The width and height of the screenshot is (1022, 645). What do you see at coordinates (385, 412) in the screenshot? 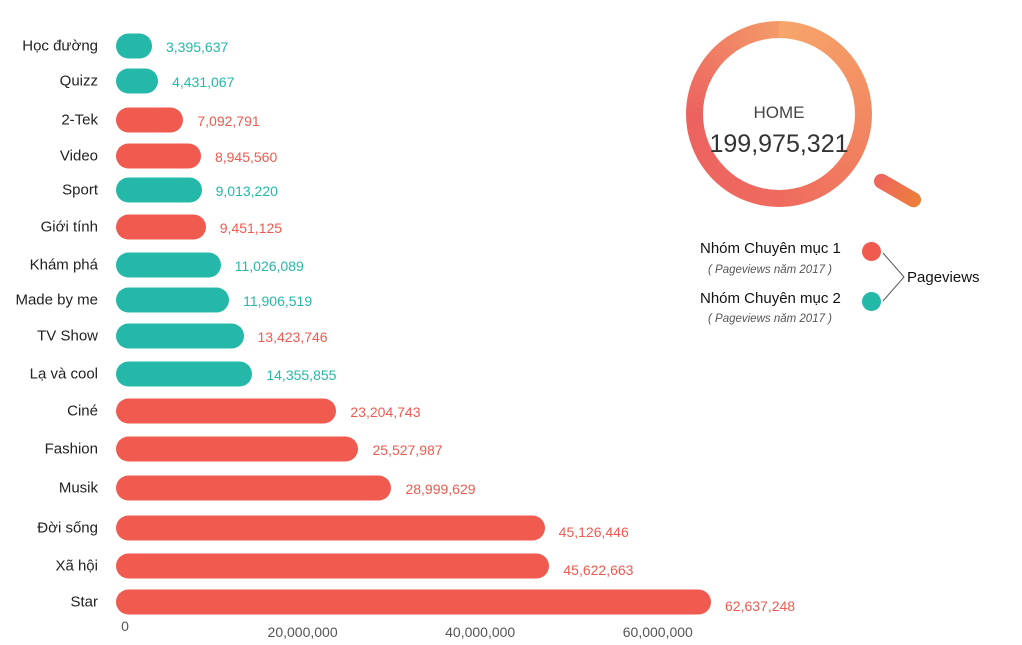
I see `value-label: 23,204,743` at bounding box center [385, 412].